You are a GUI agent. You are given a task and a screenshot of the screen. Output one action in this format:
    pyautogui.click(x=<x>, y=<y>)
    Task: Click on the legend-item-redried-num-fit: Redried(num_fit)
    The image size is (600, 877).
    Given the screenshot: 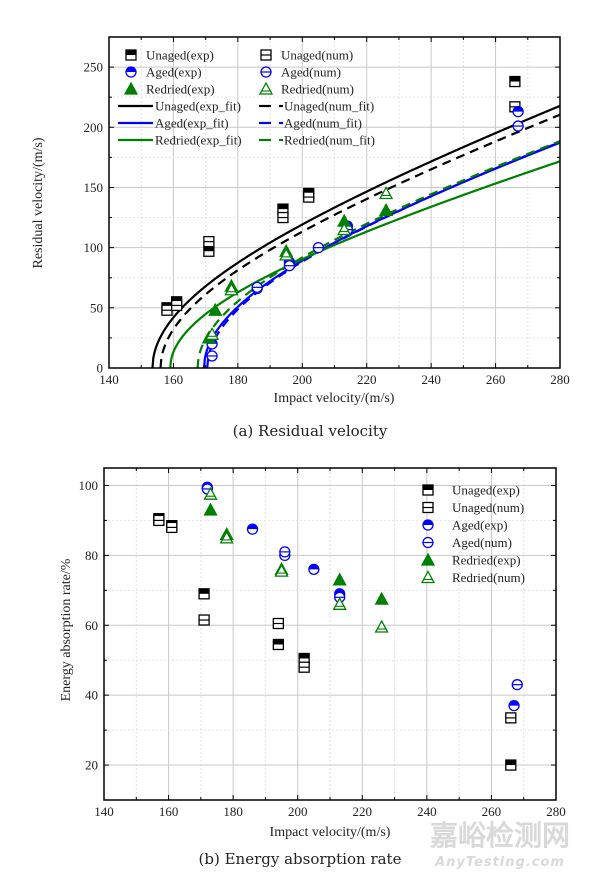 What is the action you would take?
    pyautogui.click(x=317, y=140)
    